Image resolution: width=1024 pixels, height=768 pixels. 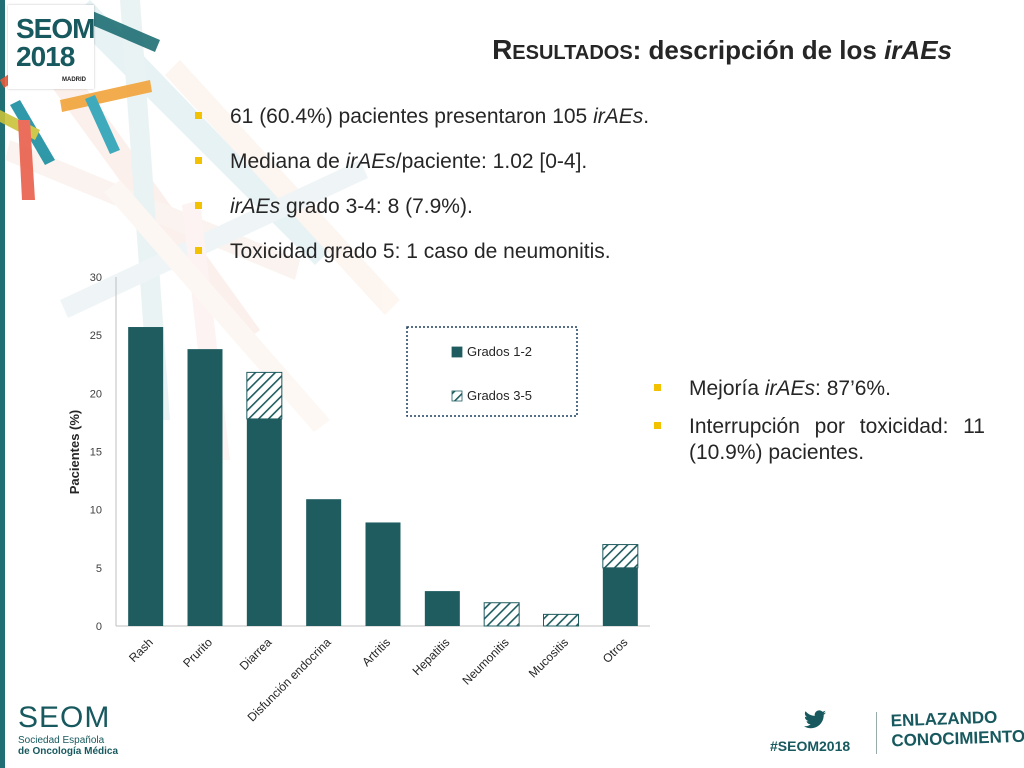 I want to click on legend-box, so click(x=492, y=371).